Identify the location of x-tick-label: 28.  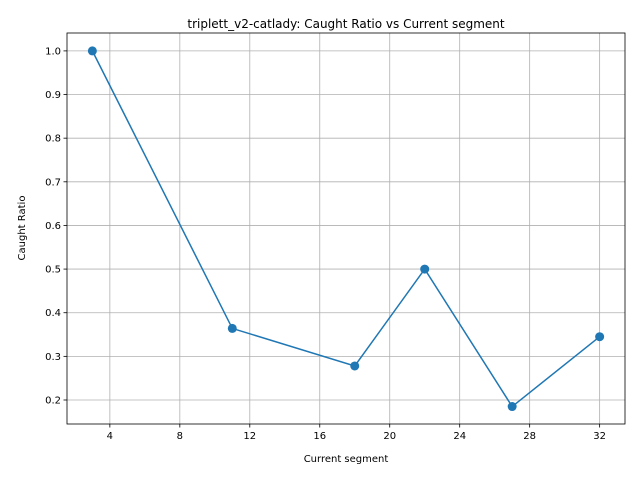
(529, 436).